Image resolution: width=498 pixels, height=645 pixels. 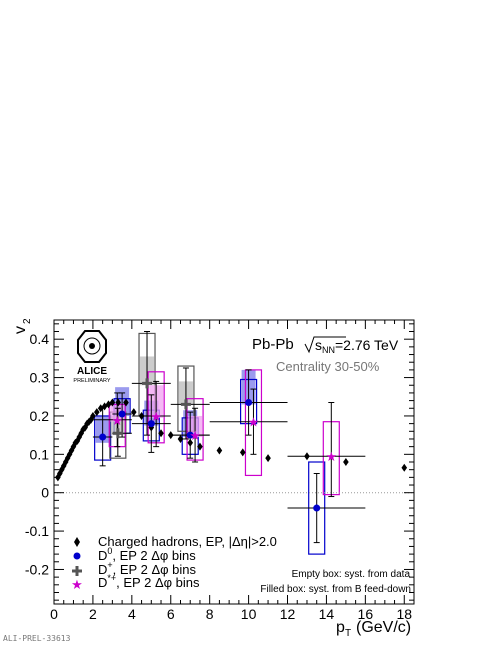 What do you see at coordinates (40, 339) in the screenshot?
I see `y-tick-label: 0.4` at bounding box center [40, 339].